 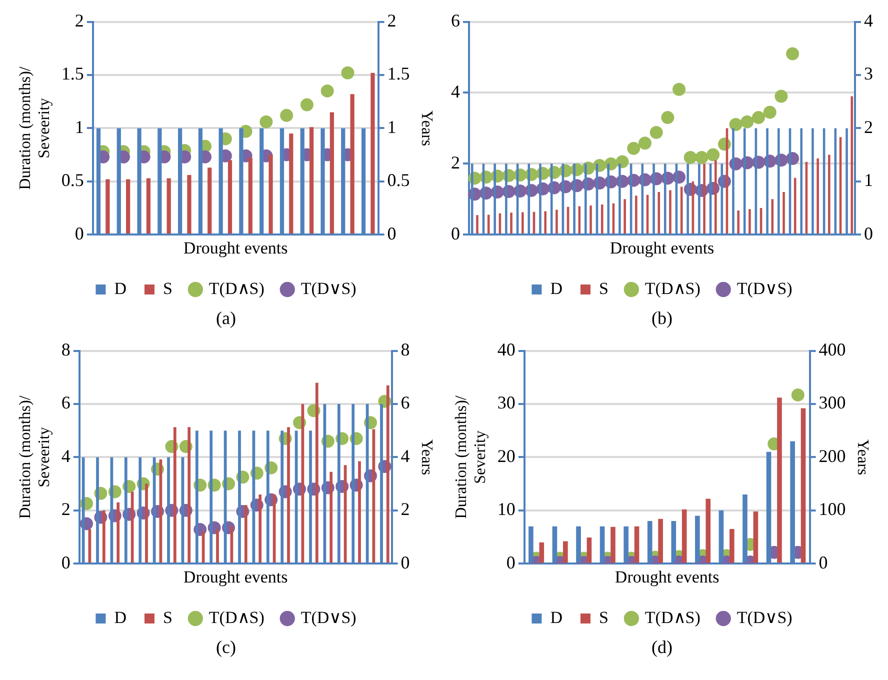 I want to click on y-tick-label: 1, so click(x=79, y=126).